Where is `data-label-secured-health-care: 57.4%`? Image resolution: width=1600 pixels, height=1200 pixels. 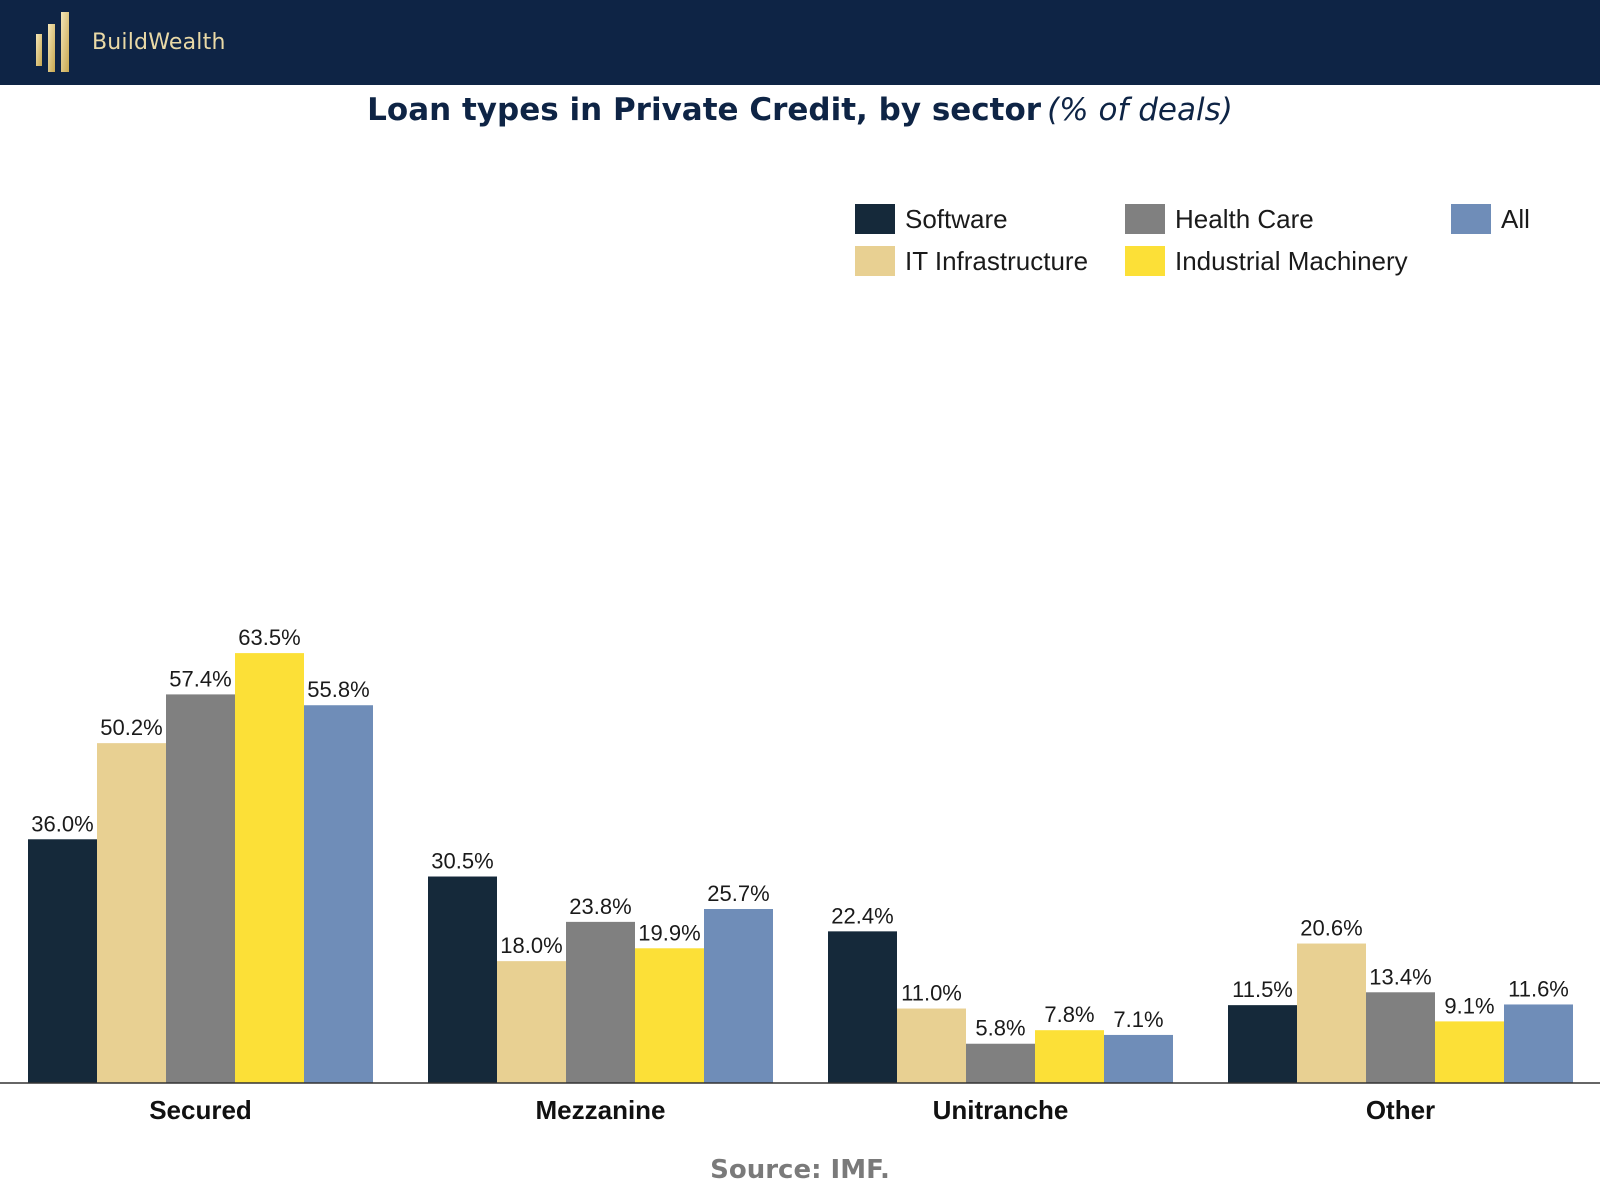 data-label-secured-health-care: 57.4% is located at coordinates (200, 678).